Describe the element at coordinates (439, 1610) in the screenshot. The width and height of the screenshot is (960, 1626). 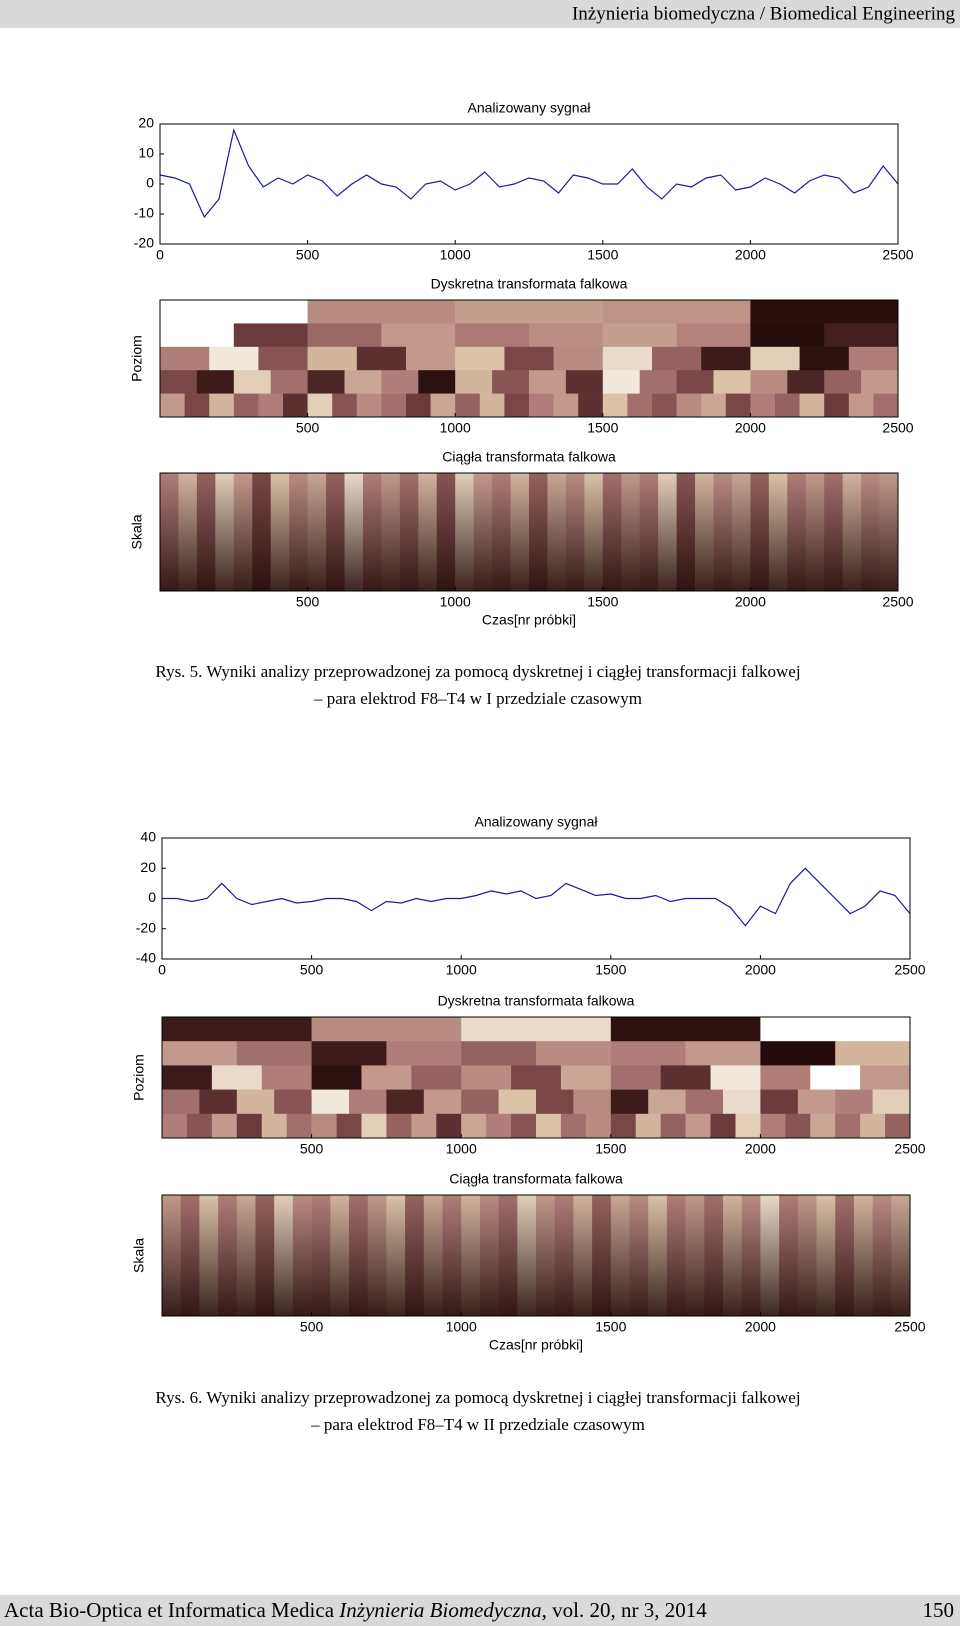
I see `journal-subtitle: Inżynieria Biomedyczna` at that location.